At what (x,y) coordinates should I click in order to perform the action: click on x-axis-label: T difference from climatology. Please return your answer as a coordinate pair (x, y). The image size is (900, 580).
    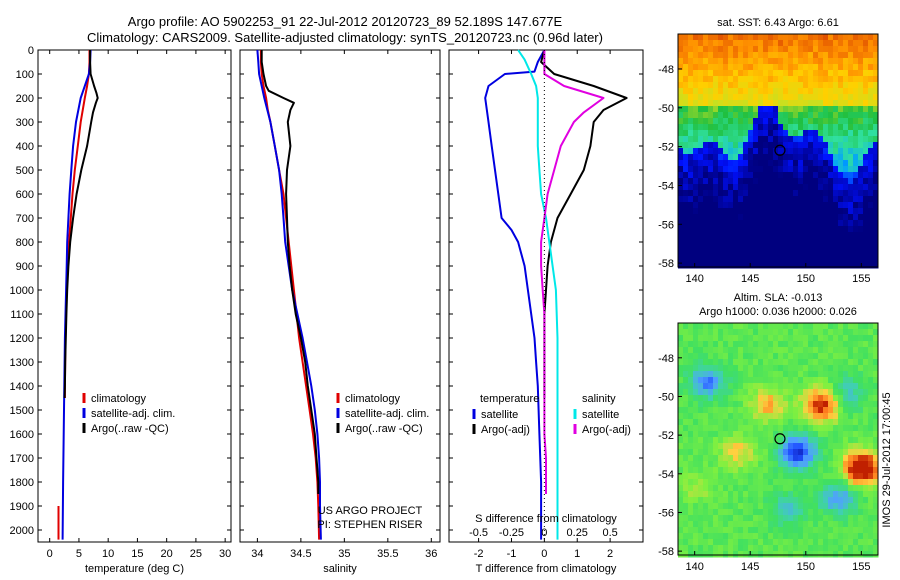
    Looking at the image, I should click on (546, 569).